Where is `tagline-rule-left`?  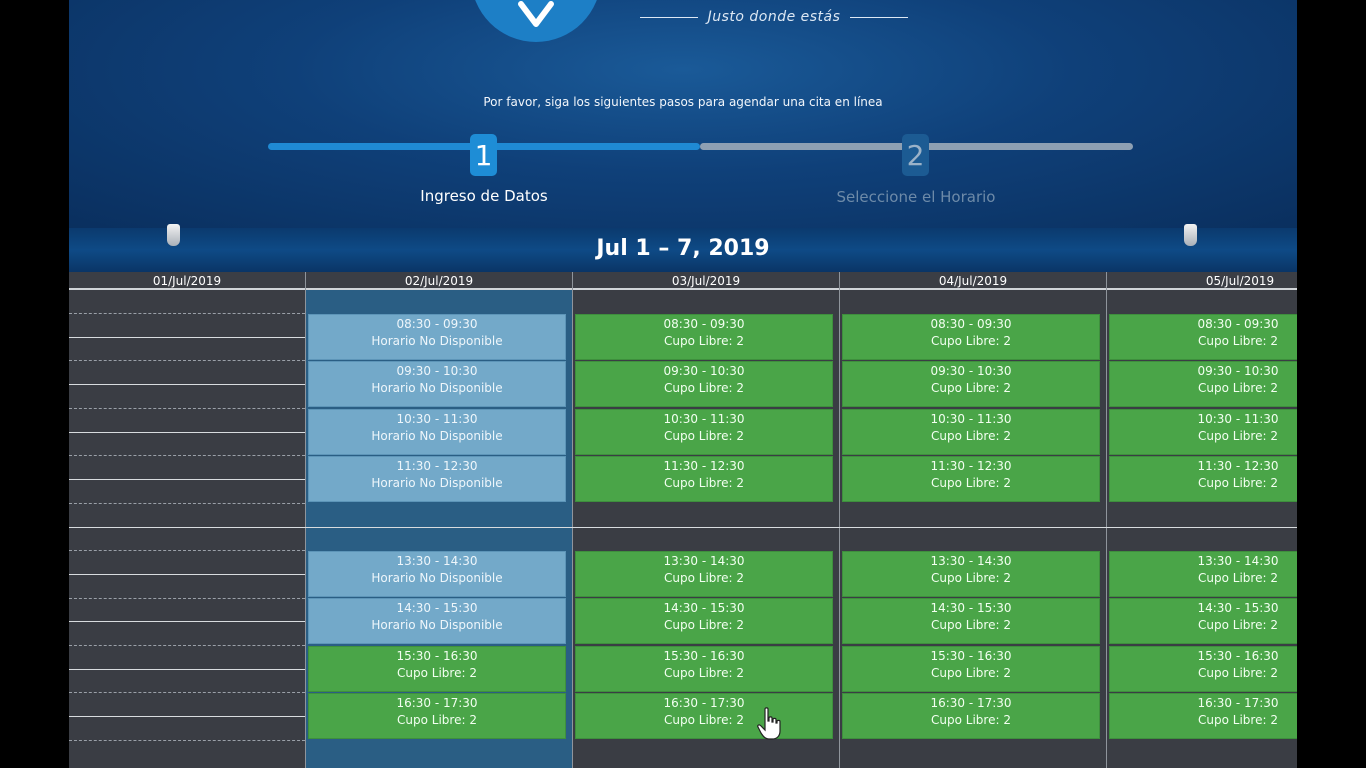 tagline-rule-left is located at coordinates (668, 17).